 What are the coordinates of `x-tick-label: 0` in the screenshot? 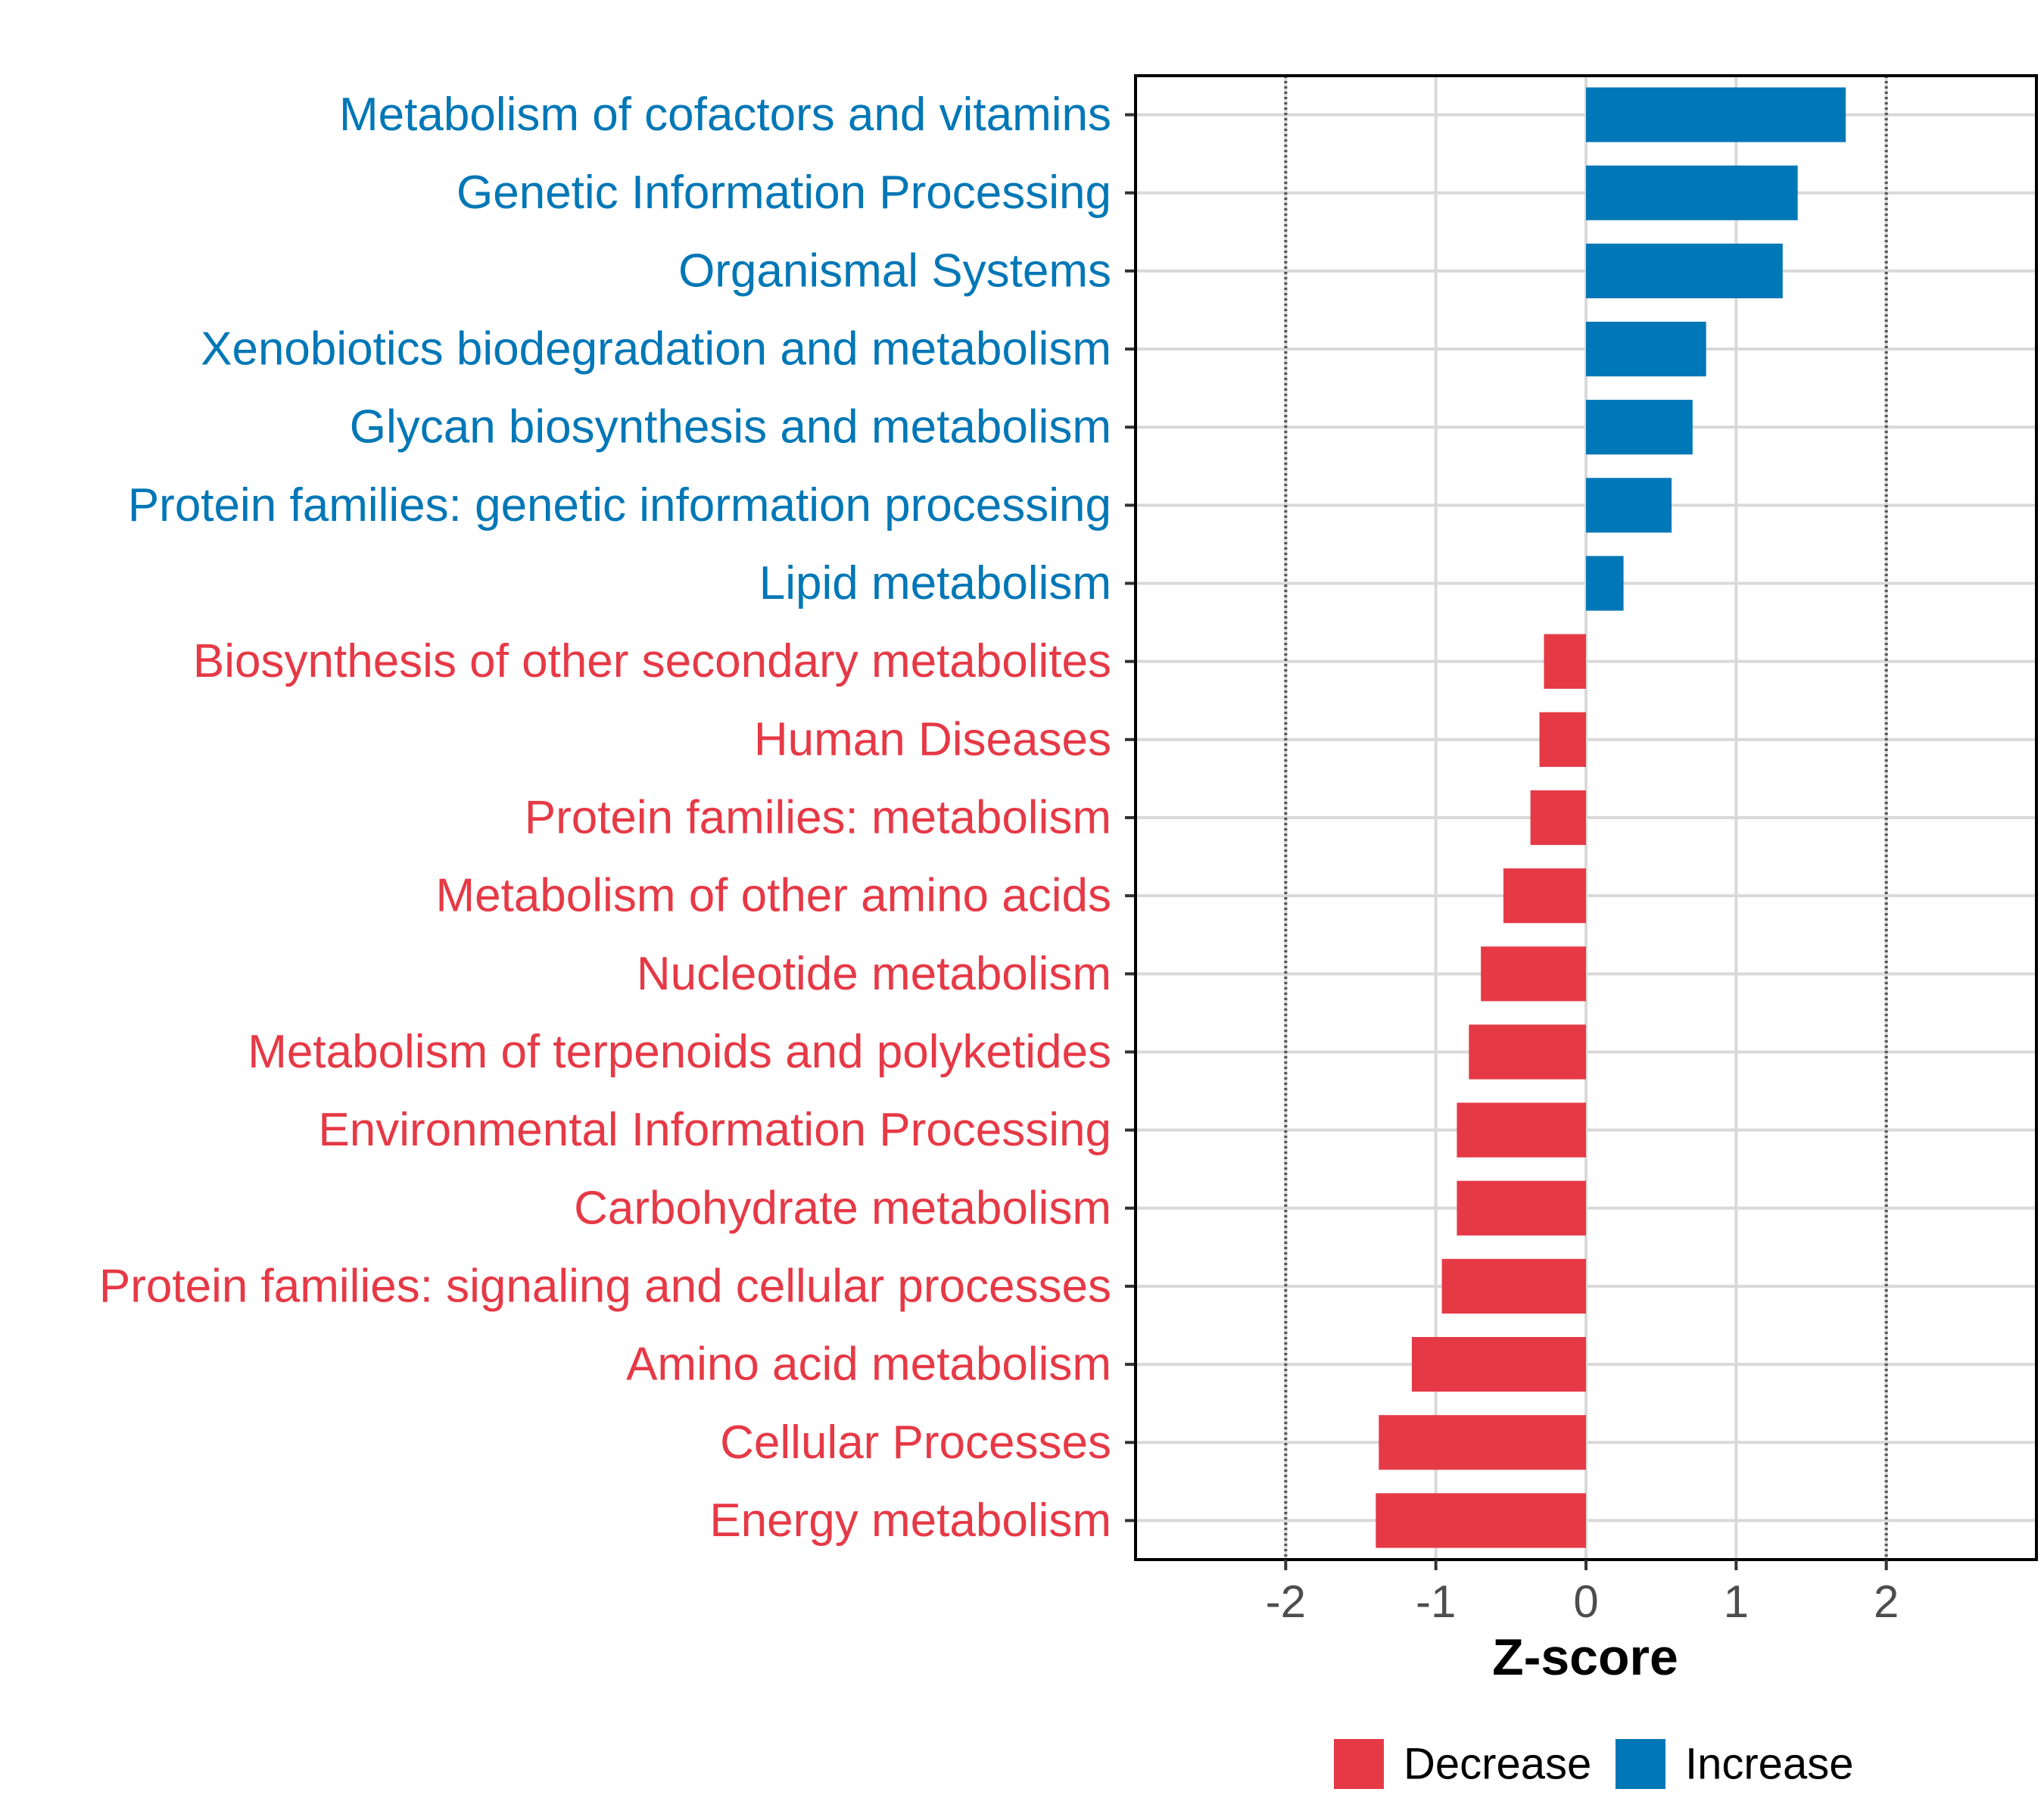 It's located at (1585, 1601).